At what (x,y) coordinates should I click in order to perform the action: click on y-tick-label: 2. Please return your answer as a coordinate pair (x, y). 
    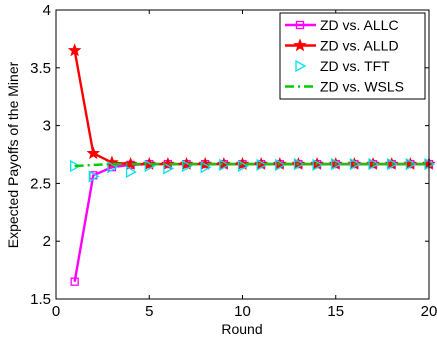
    Looking at the image, I should click on (47, 241).